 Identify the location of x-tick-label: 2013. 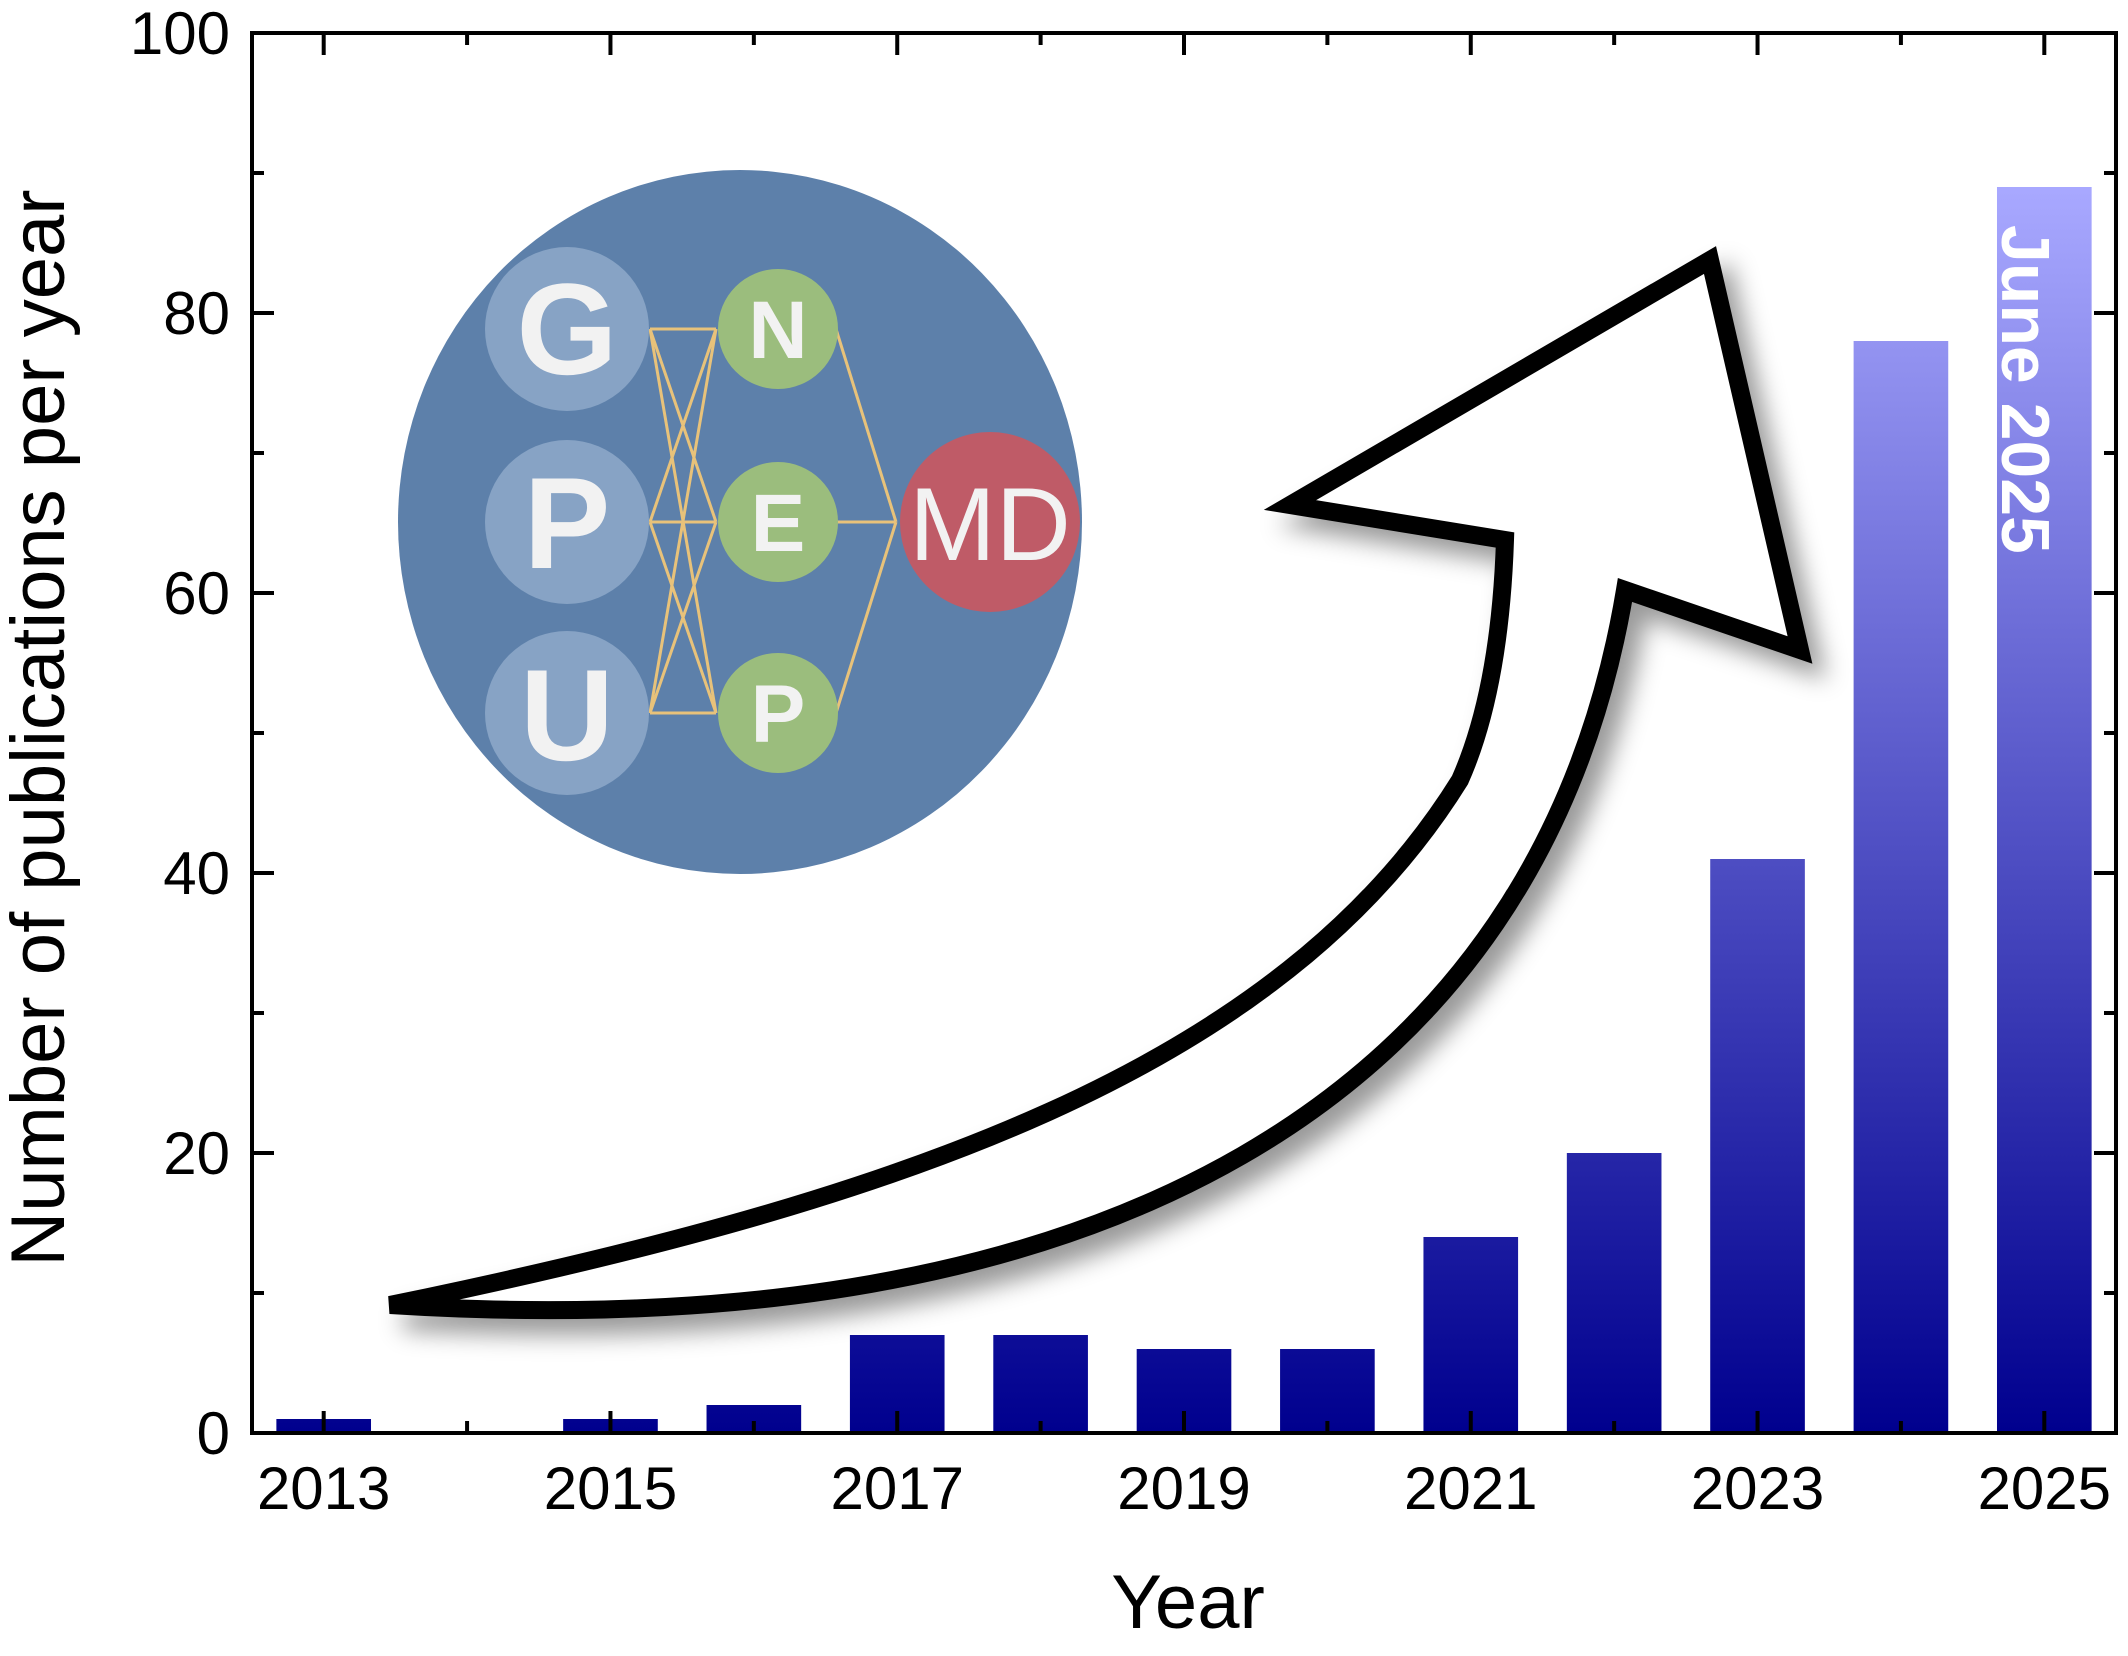
(323, 1488).